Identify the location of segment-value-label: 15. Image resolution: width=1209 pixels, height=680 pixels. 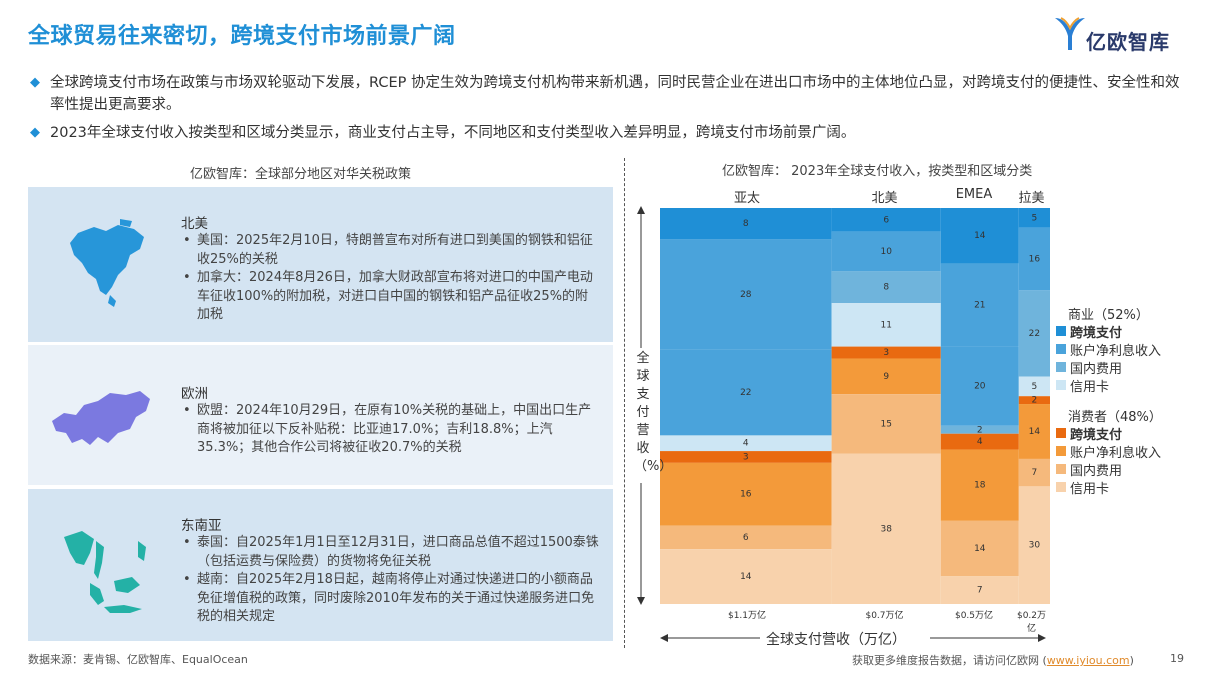
(885, 424).